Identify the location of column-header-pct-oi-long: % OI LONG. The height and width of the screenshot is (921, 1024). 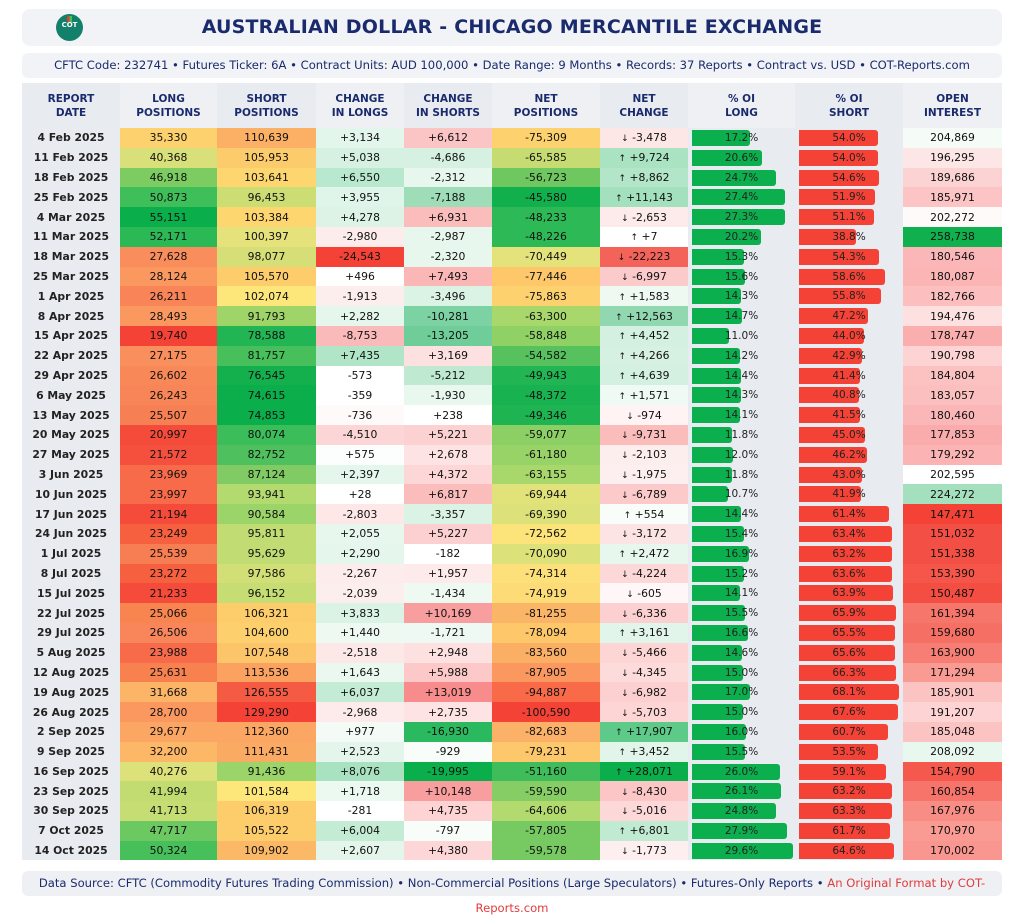
(741, 105).